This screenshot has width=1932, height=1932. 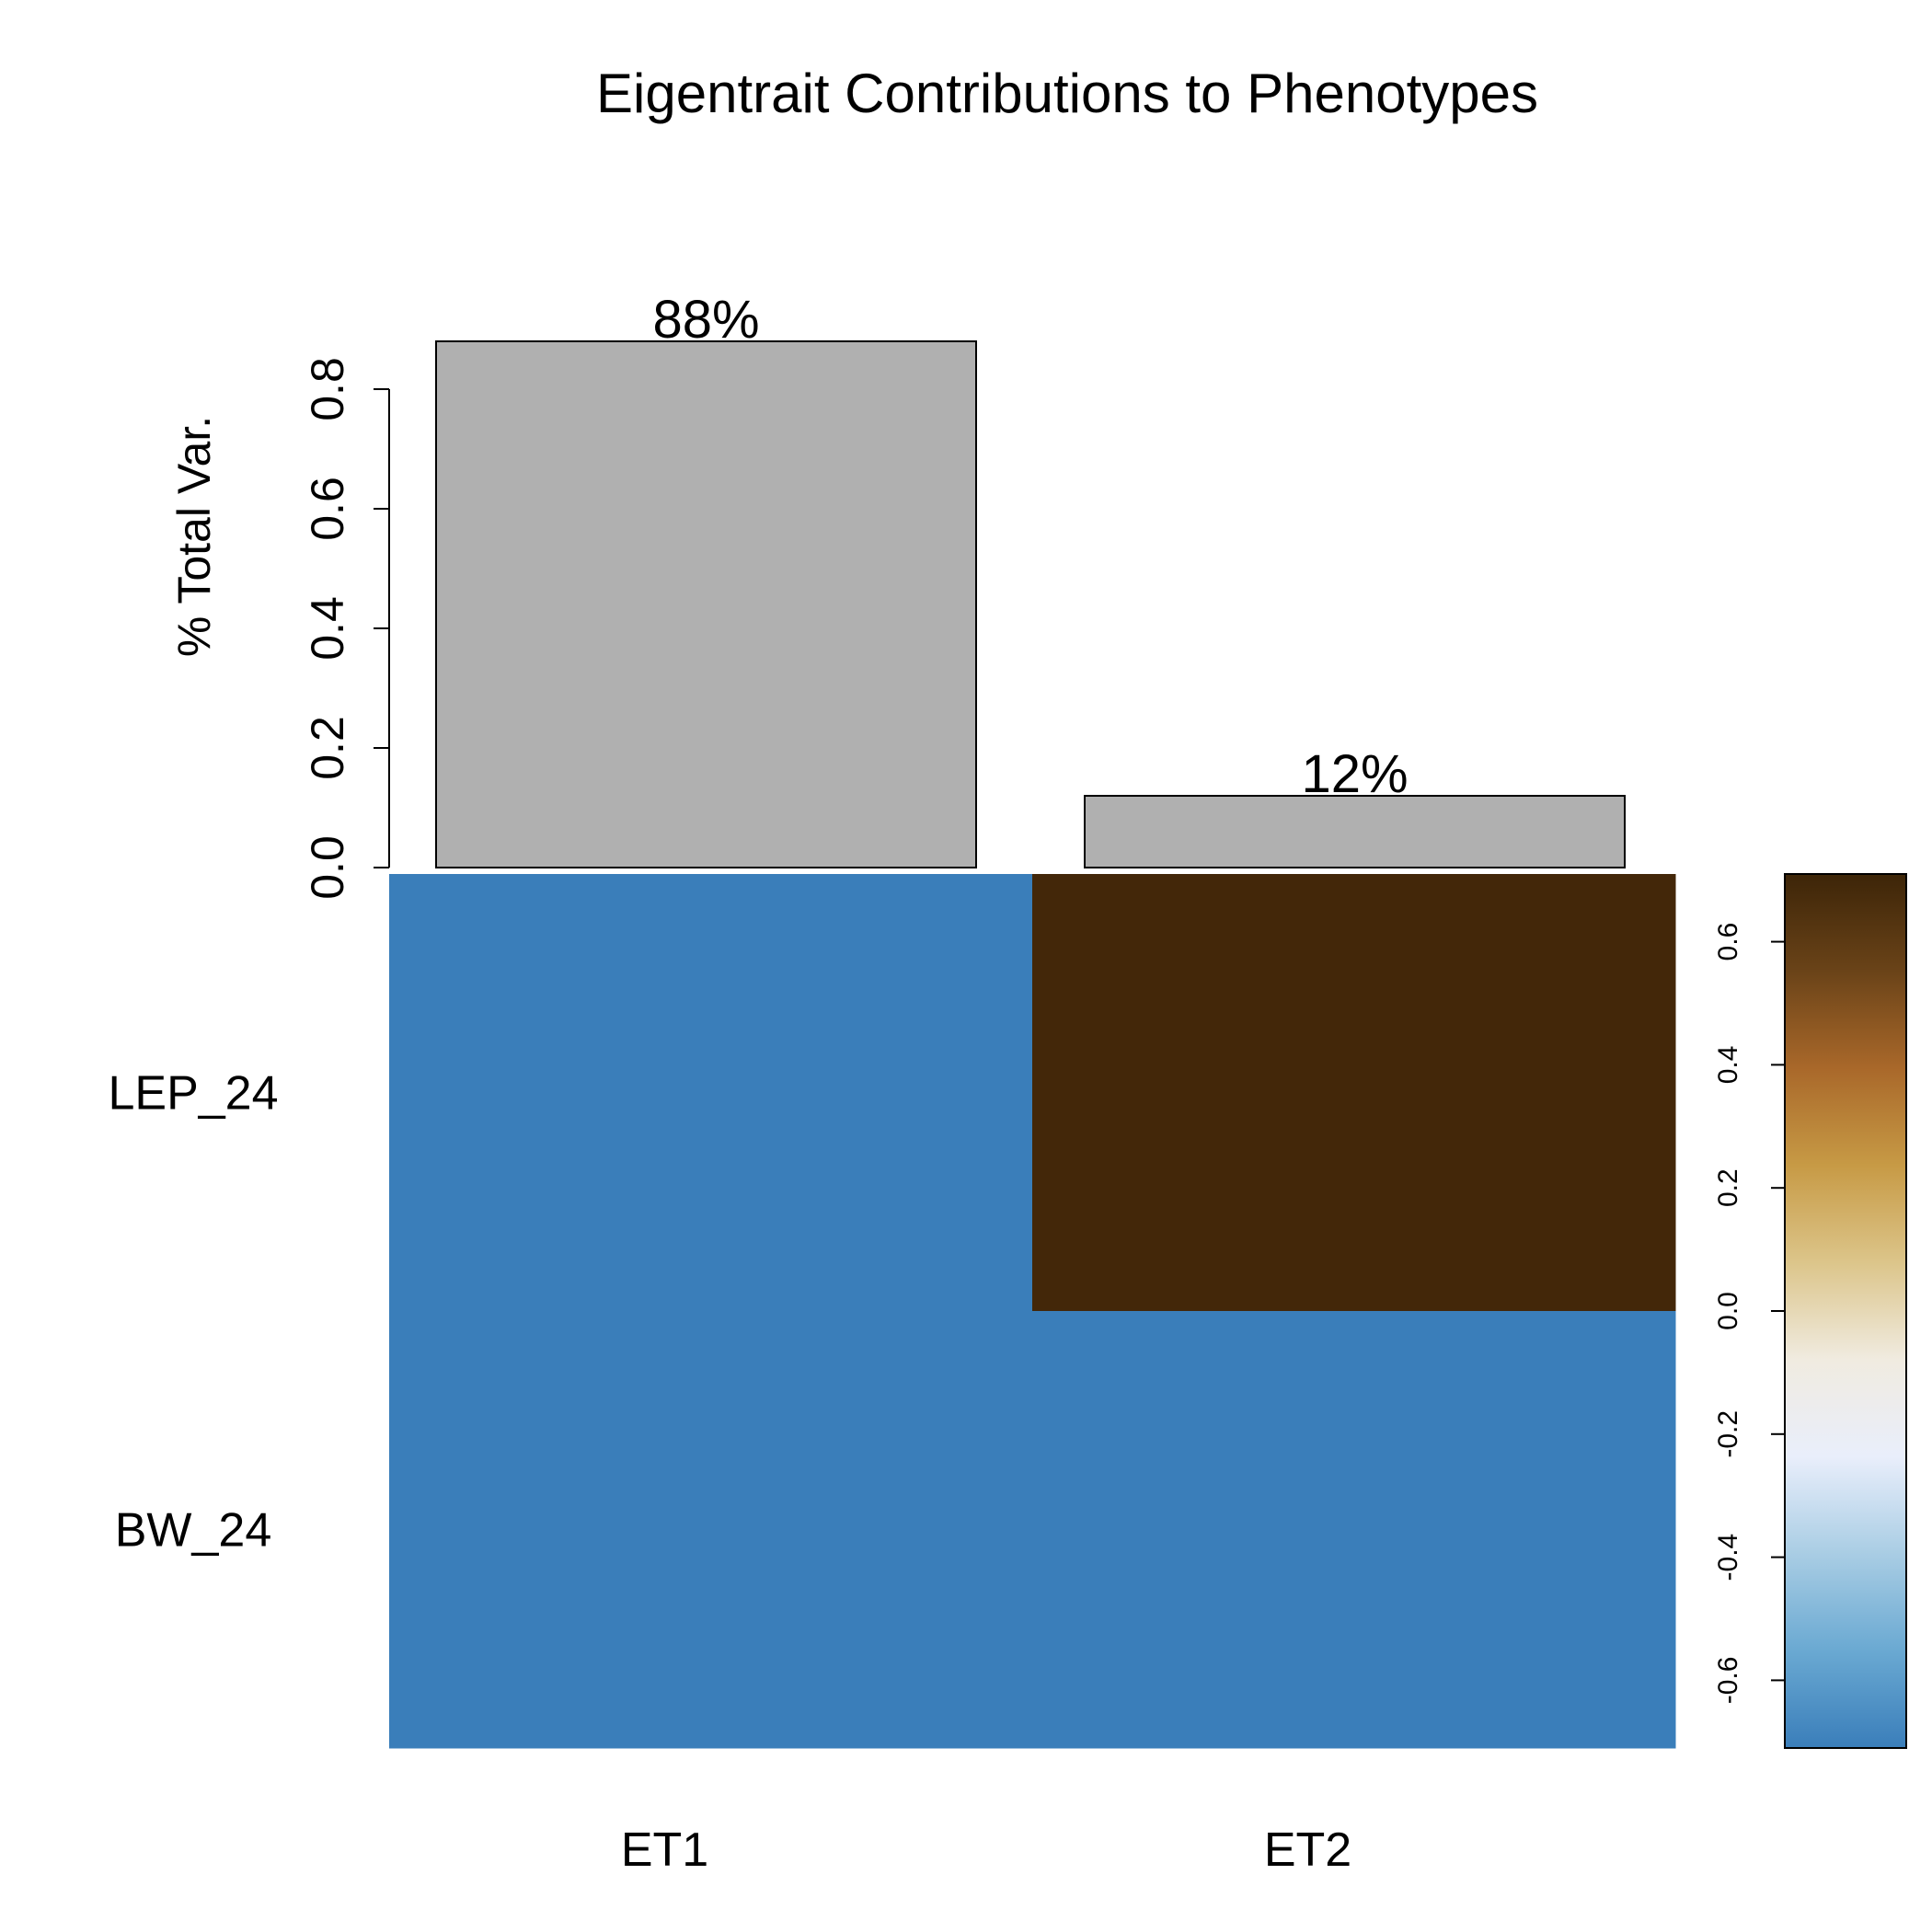 I want to click on colorbar-tick-label: -0.2, so click(x=1728, y=1434).